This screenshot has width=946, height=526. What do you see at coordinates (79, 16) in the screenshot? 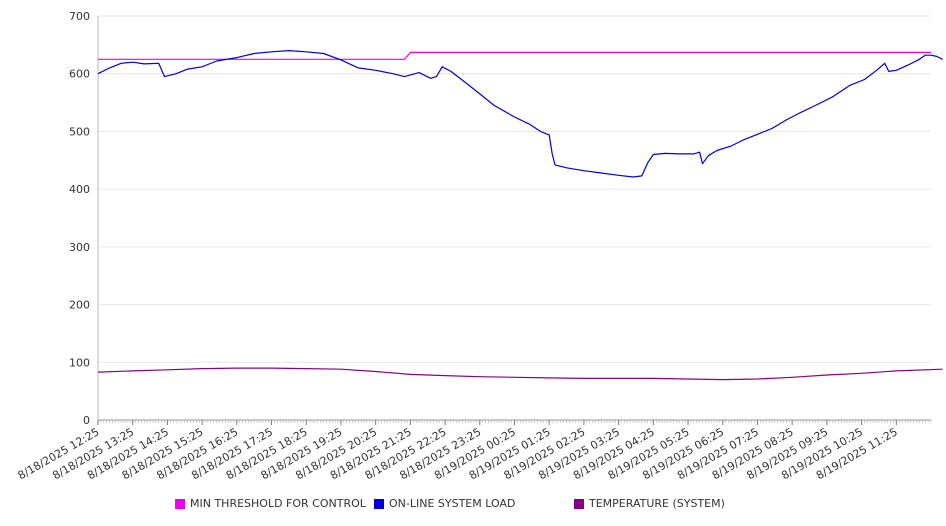
I see `y-tick-label-700: 700` at bounding box center [79, 16].